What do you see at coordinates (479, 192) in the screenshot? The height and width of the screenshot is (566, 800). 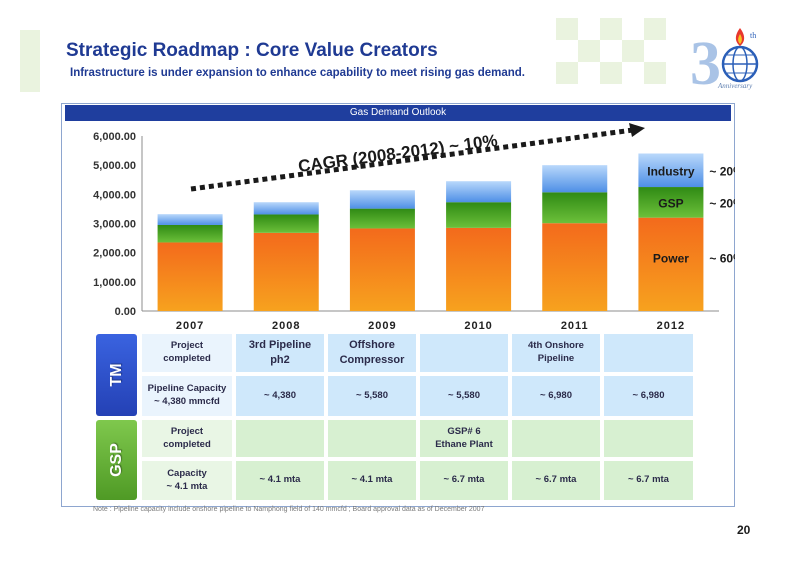 I see `bar-industry-2010` at bounding box center [479, 192].